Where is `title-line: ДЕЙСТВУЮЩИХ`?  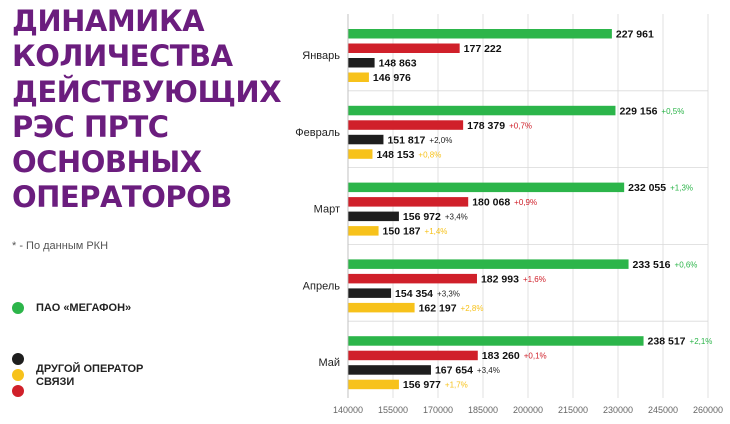
title-line: ДЕЙСТВУЮЩИХ is located at coordinates (147, 91).